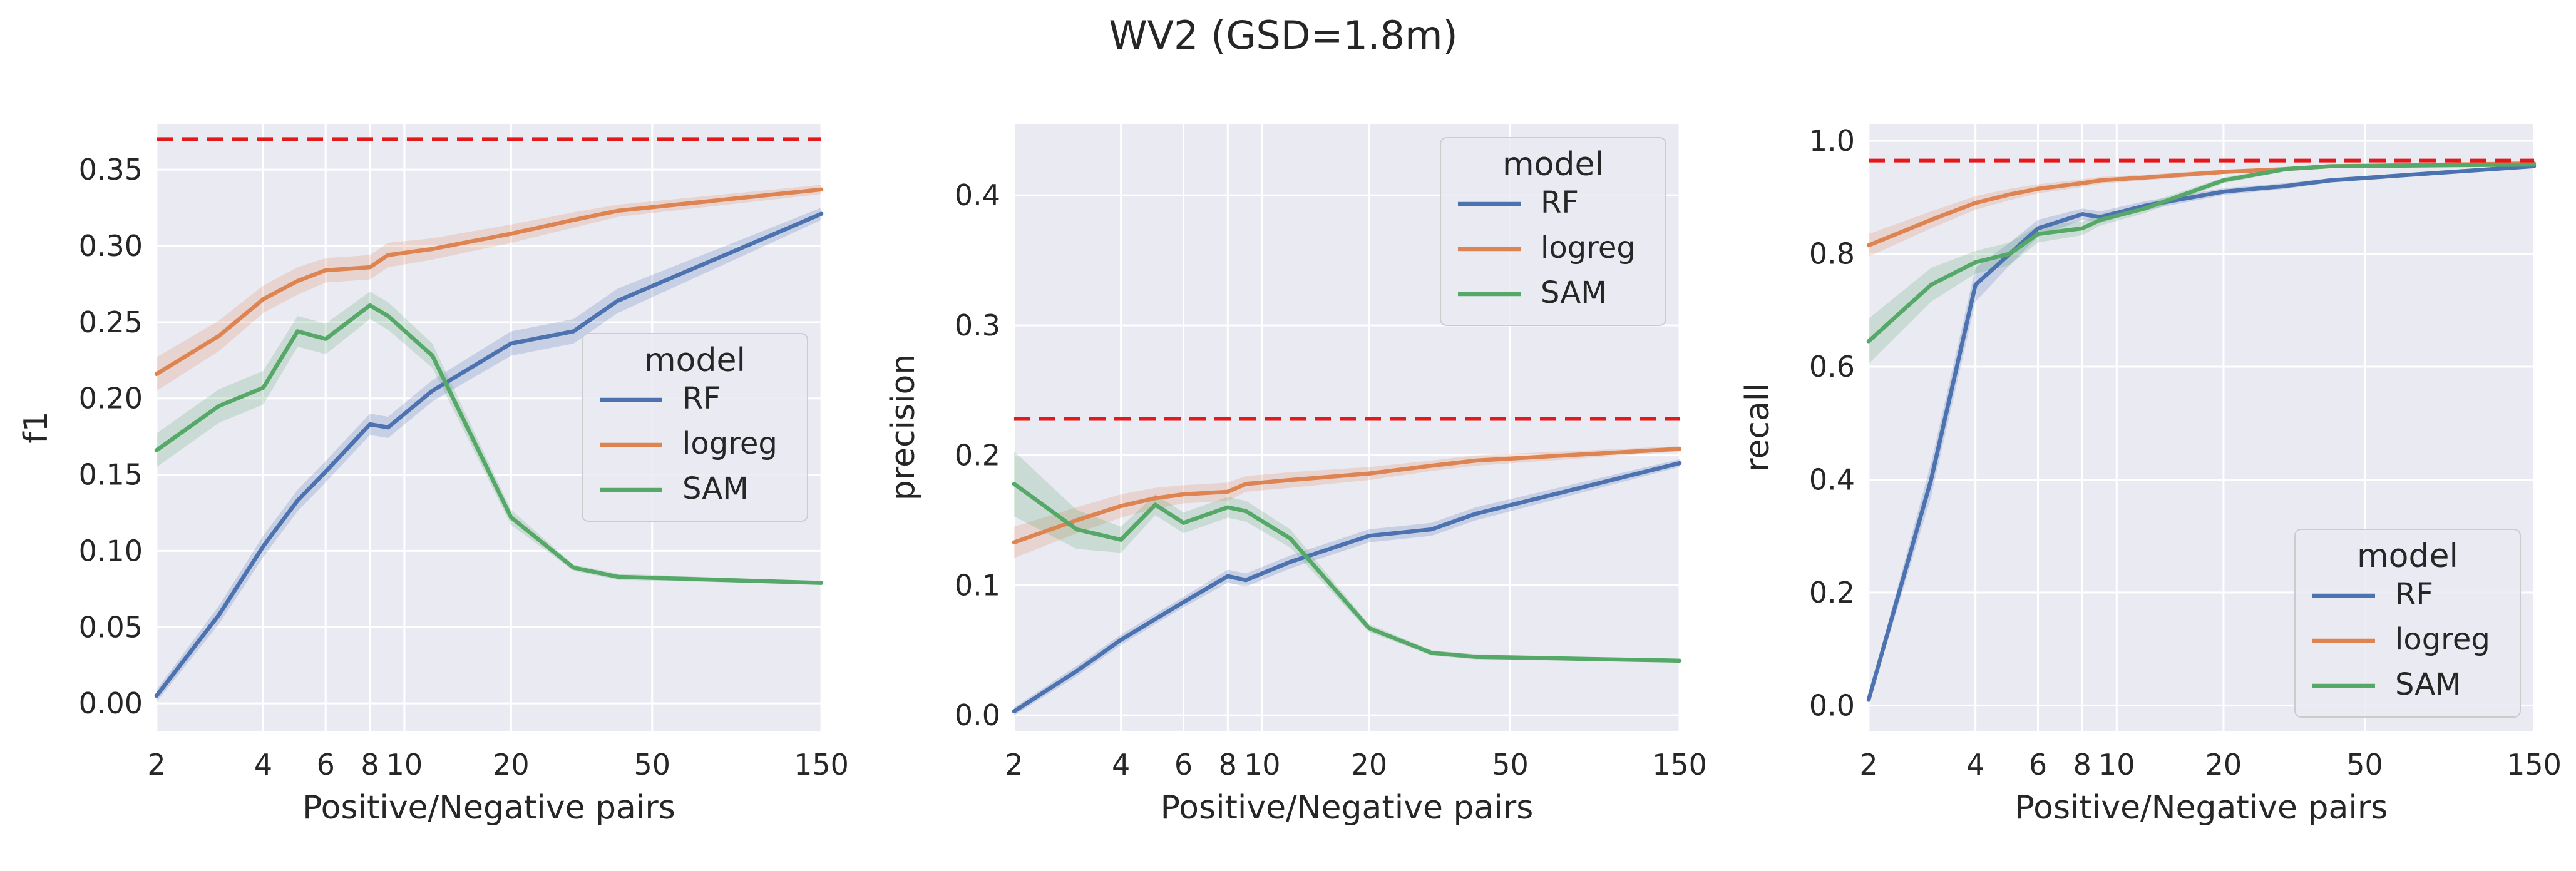  I want to click on y-axis-label: precision, so click(903, 427).